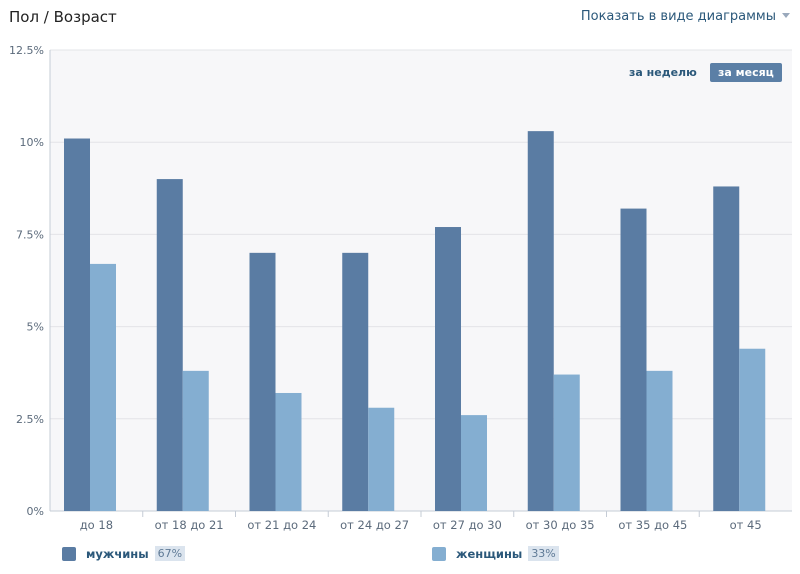 The width and height of the screenshot is (800, 574). What do you see at coordinates (663, 72) in the screenshot?
I see `period-week-button: за неделю` at bounding box center [663, 72].